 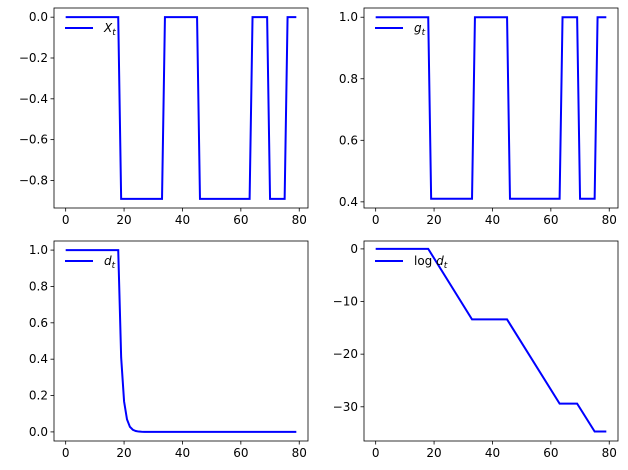 I want to click on y-tick-label: 0.2, so click(x=38, y=396).